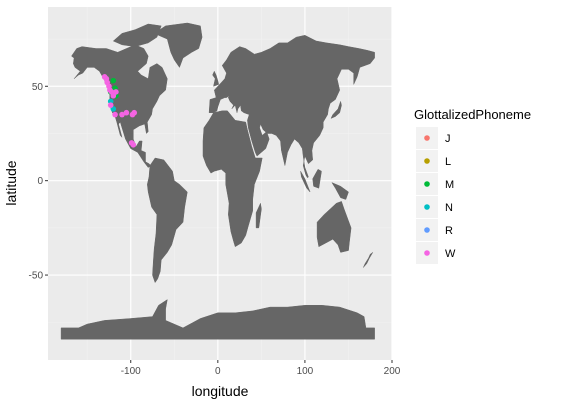 The image size is (562, 405). Describe the element at coordinates (340, 191) in the screenshot. I see `land-new-guinea` at that location.